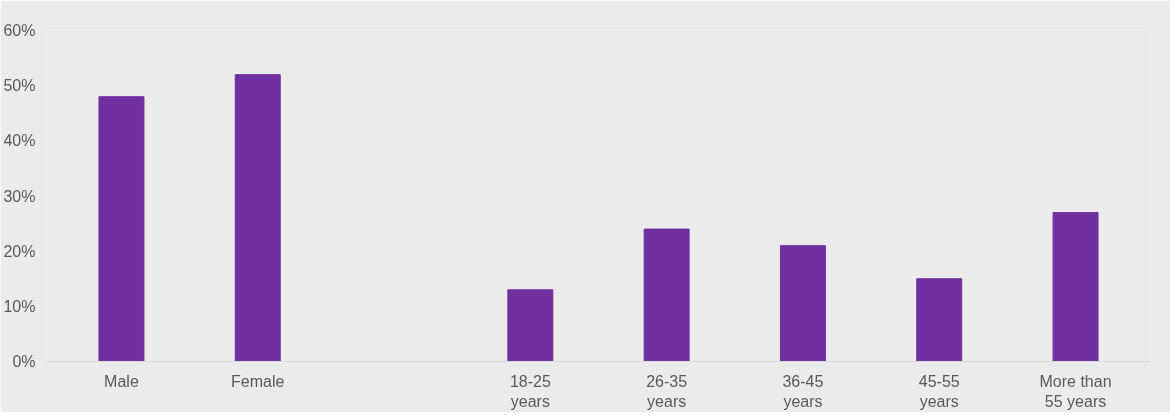 This screenshot has height=417, width=1175. Describe the element at coordinates (24, 361) in the screenshot. I see `y-tick-label: 0%` at that location.